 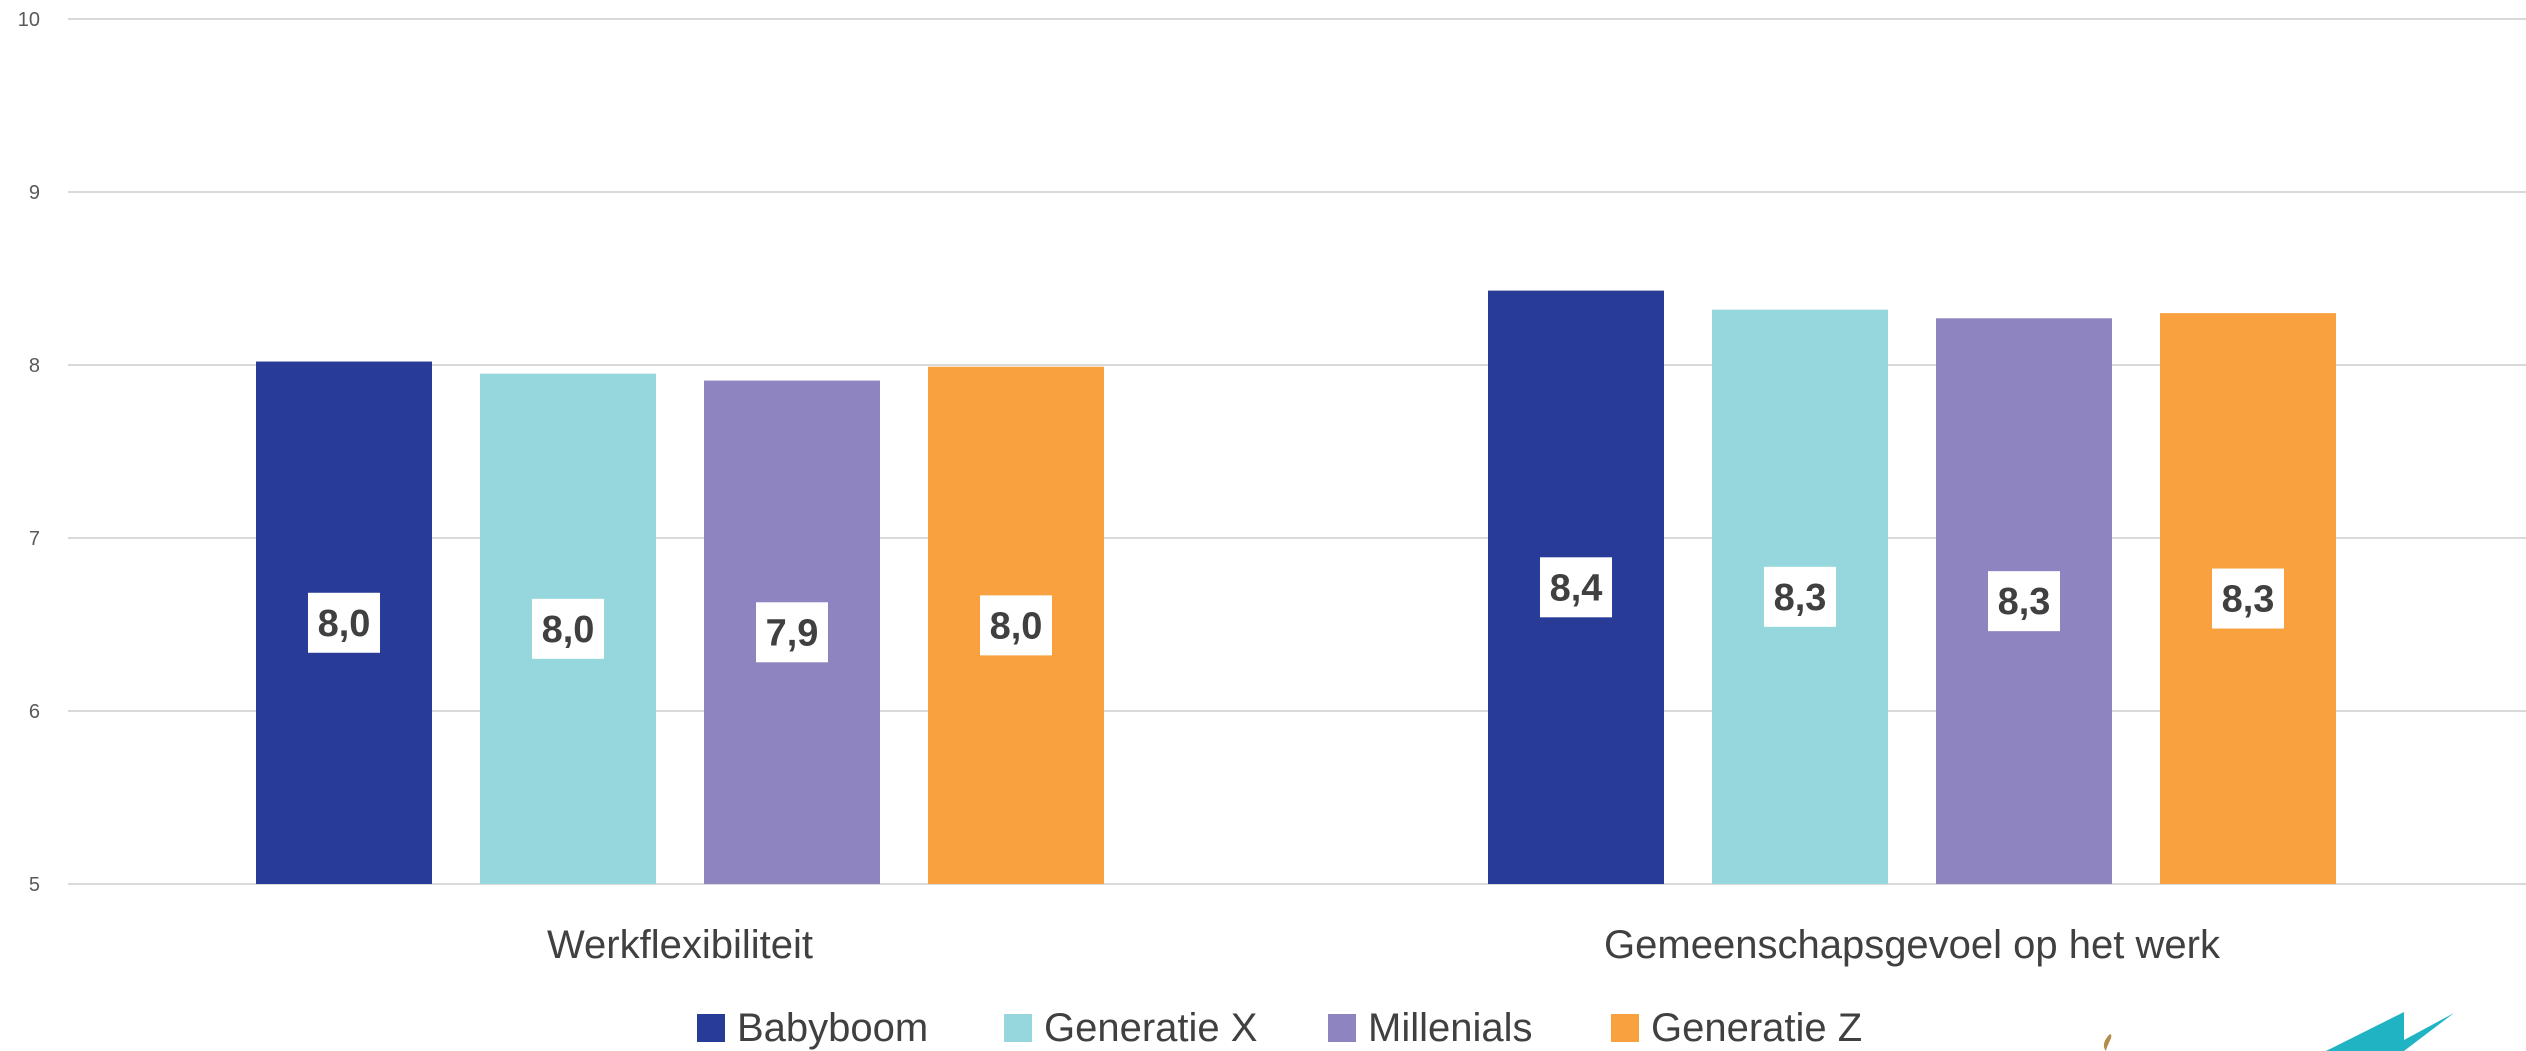 What do you see at coordinates (34, 712) in the screenshot?
I see `y-tick-label: 6` at bounding box center [34, 712].